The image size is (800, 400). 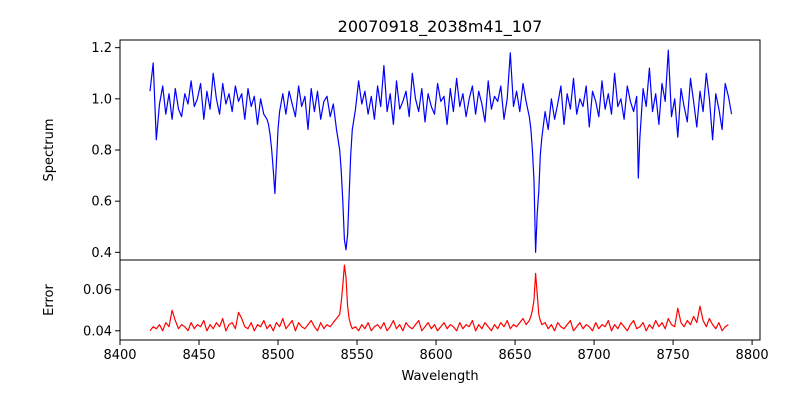 I want to click on error-y-tick-label: 0.04, so click(x=97, y=331).